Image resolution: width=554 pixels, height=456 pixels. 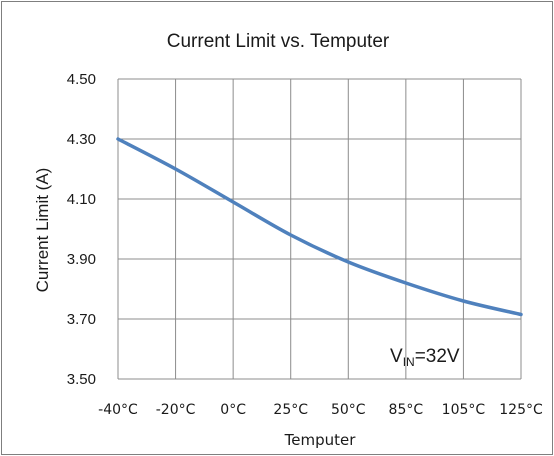 What do you see at coordinates (320, 440) in the screenshot?
I see `x-axis-label: Temputer` at bounding box center [320, 440].